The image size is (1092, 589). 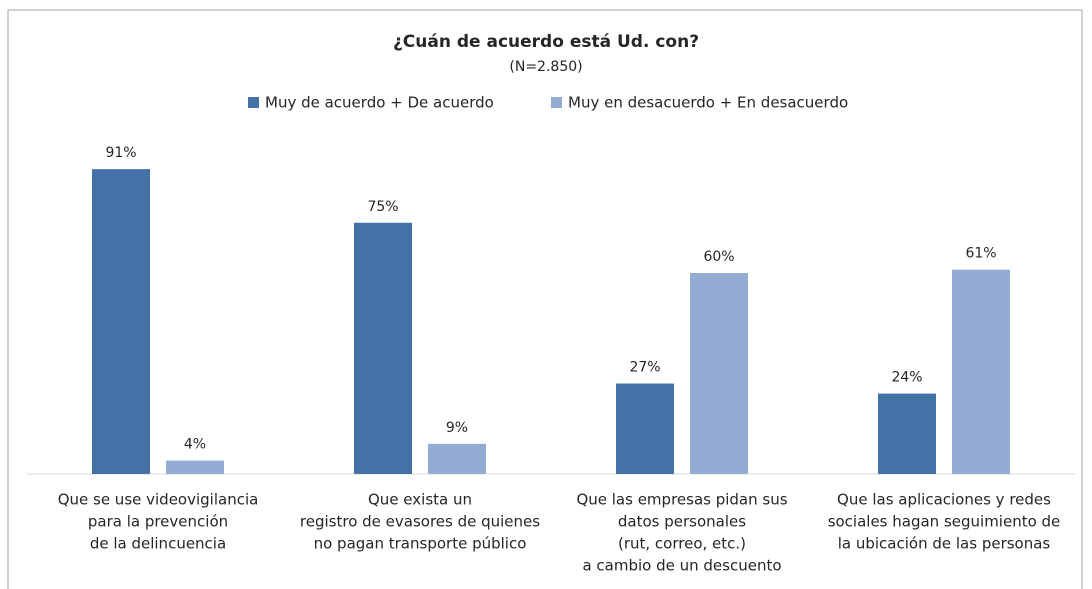 I want to click on x-tick-label: Que las empresas pidan sus, so click(x=681, y=500).